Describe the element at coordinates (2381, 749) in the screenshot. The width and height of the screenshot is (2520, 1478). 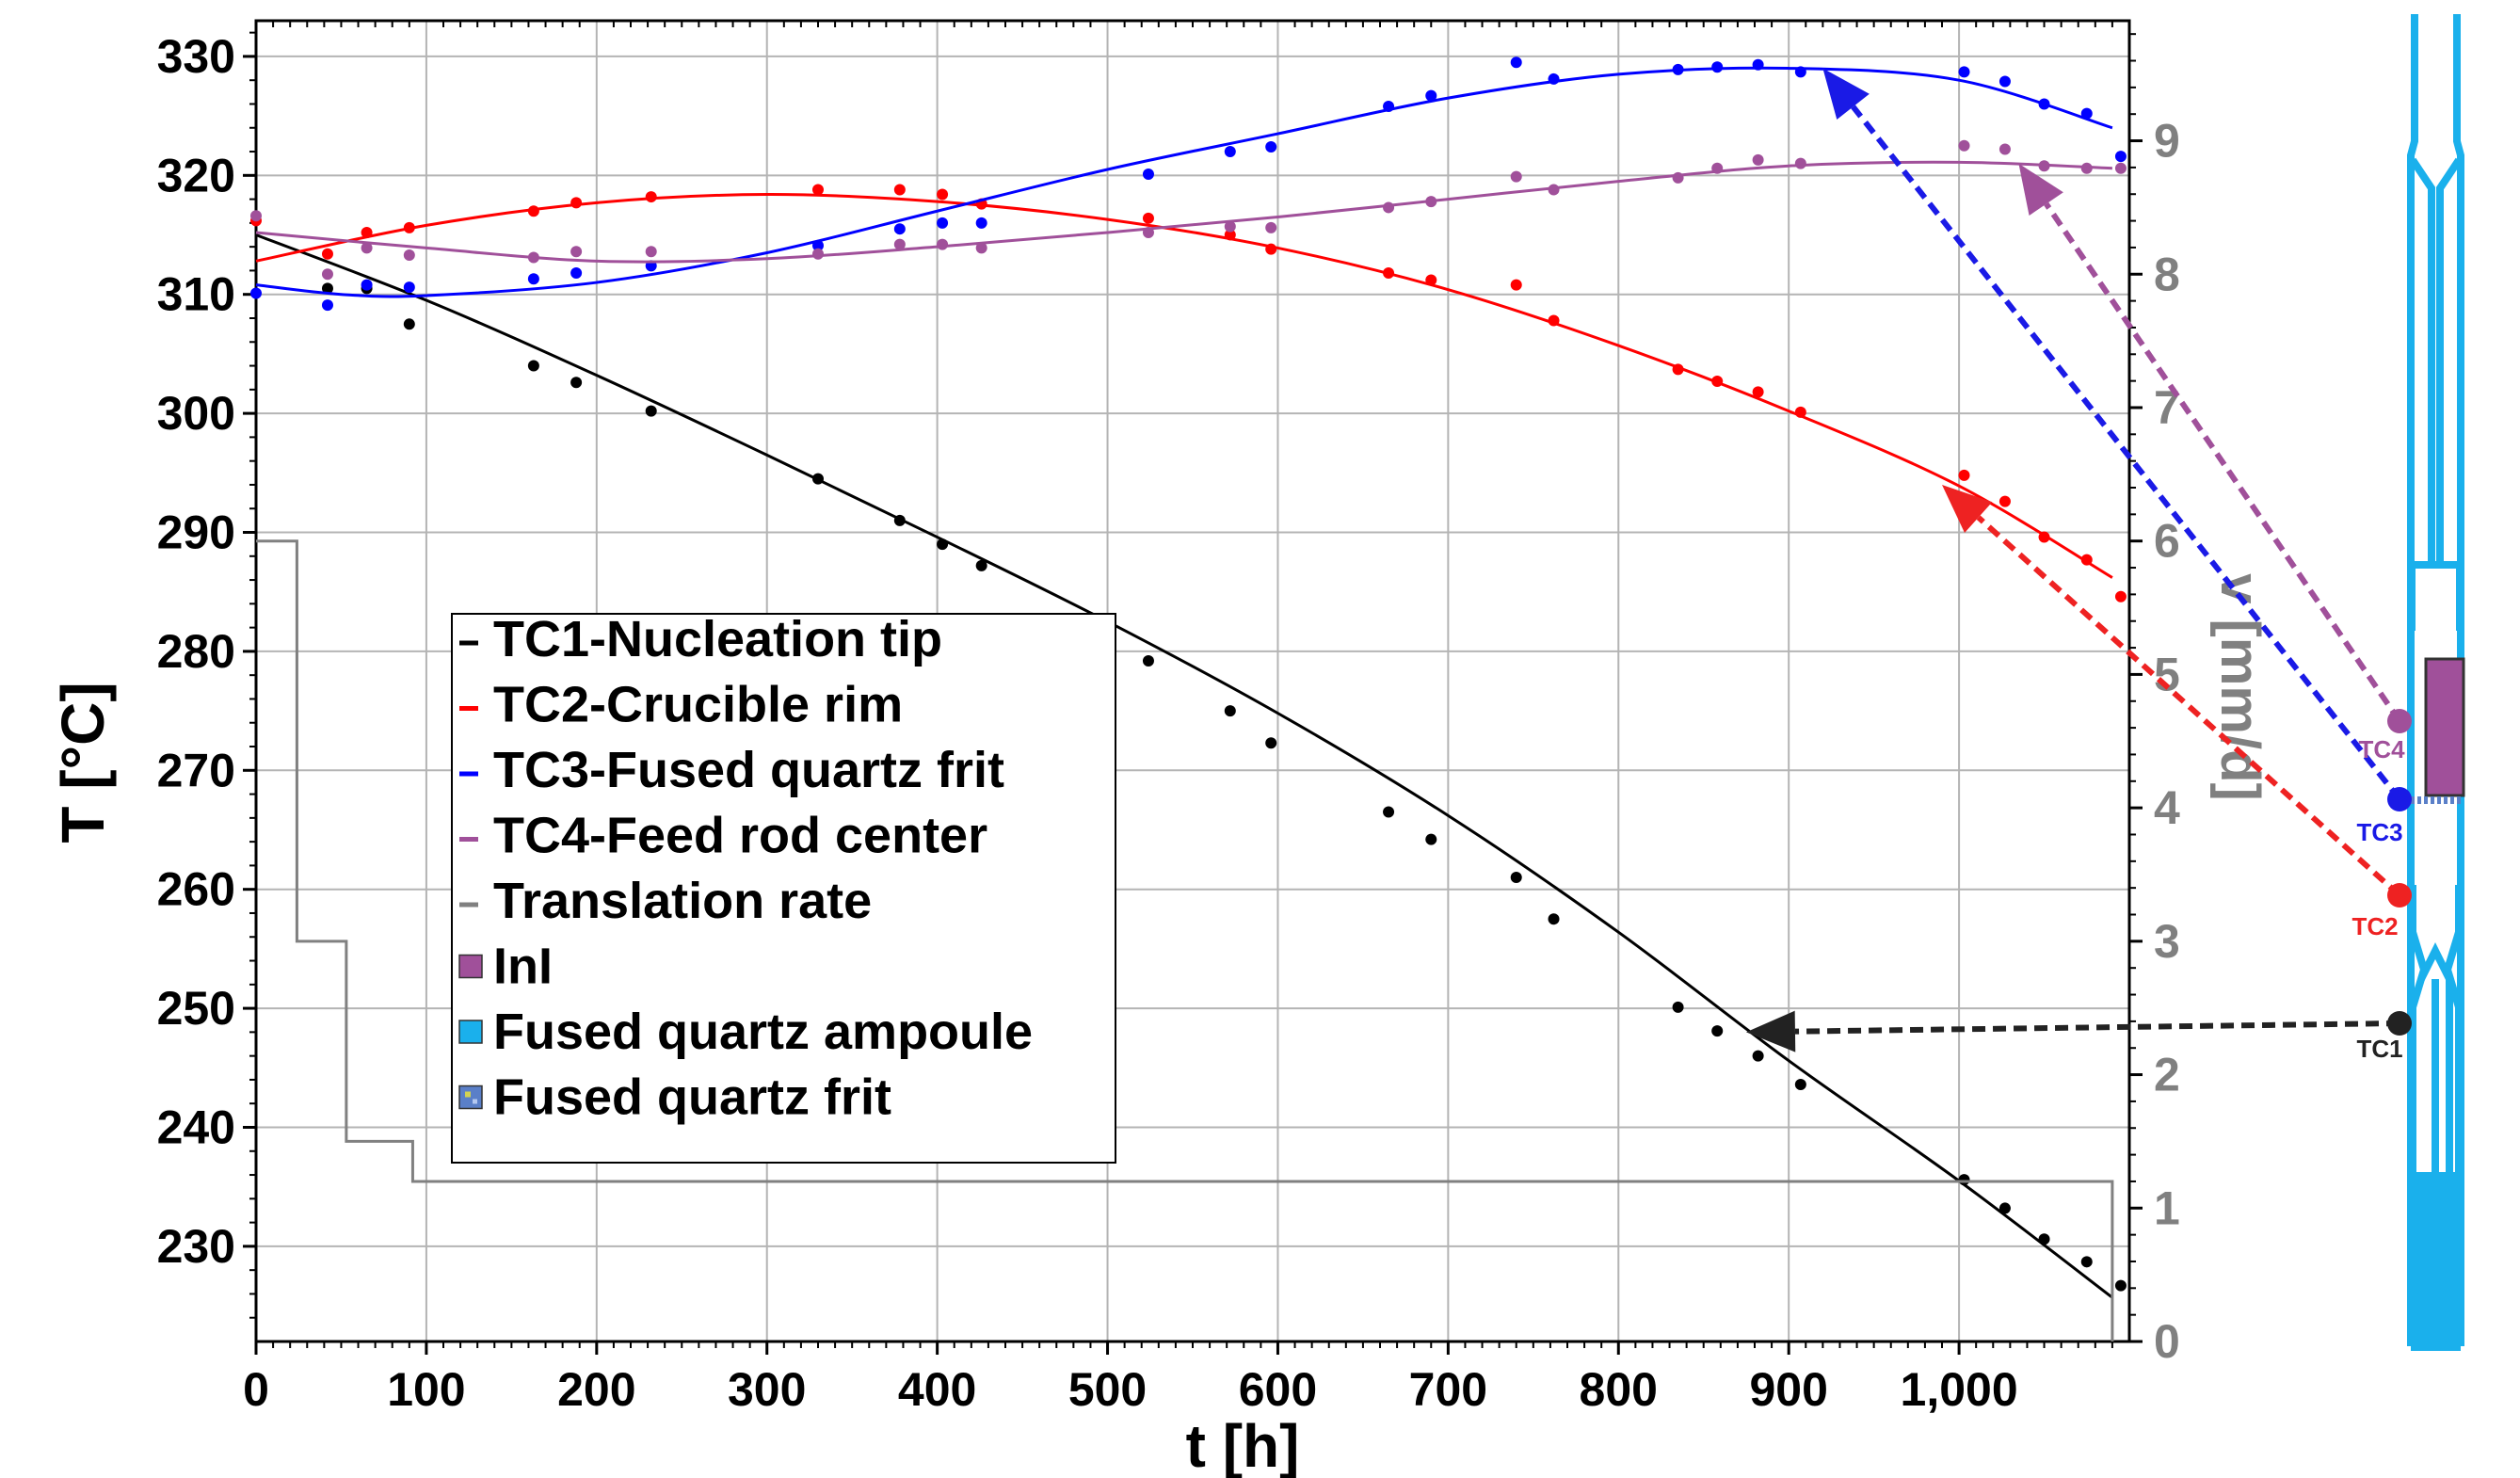
I see `thermocouple-label: TC4` at that location.